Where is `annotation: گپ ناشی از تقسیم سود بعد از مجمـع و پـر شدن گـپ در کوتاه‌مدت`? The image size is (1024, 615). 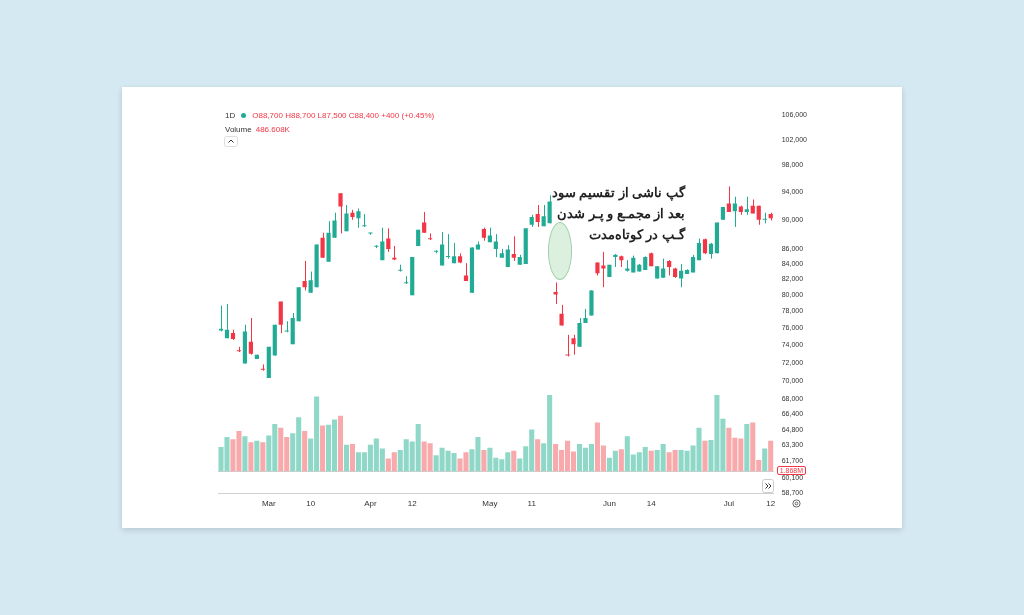
annotation: گپ ناشی از تقسیم سود بعد از مجمـع و پـر شدن گـپ در کوتاه‌مدت is located at coordinates (617, 214).